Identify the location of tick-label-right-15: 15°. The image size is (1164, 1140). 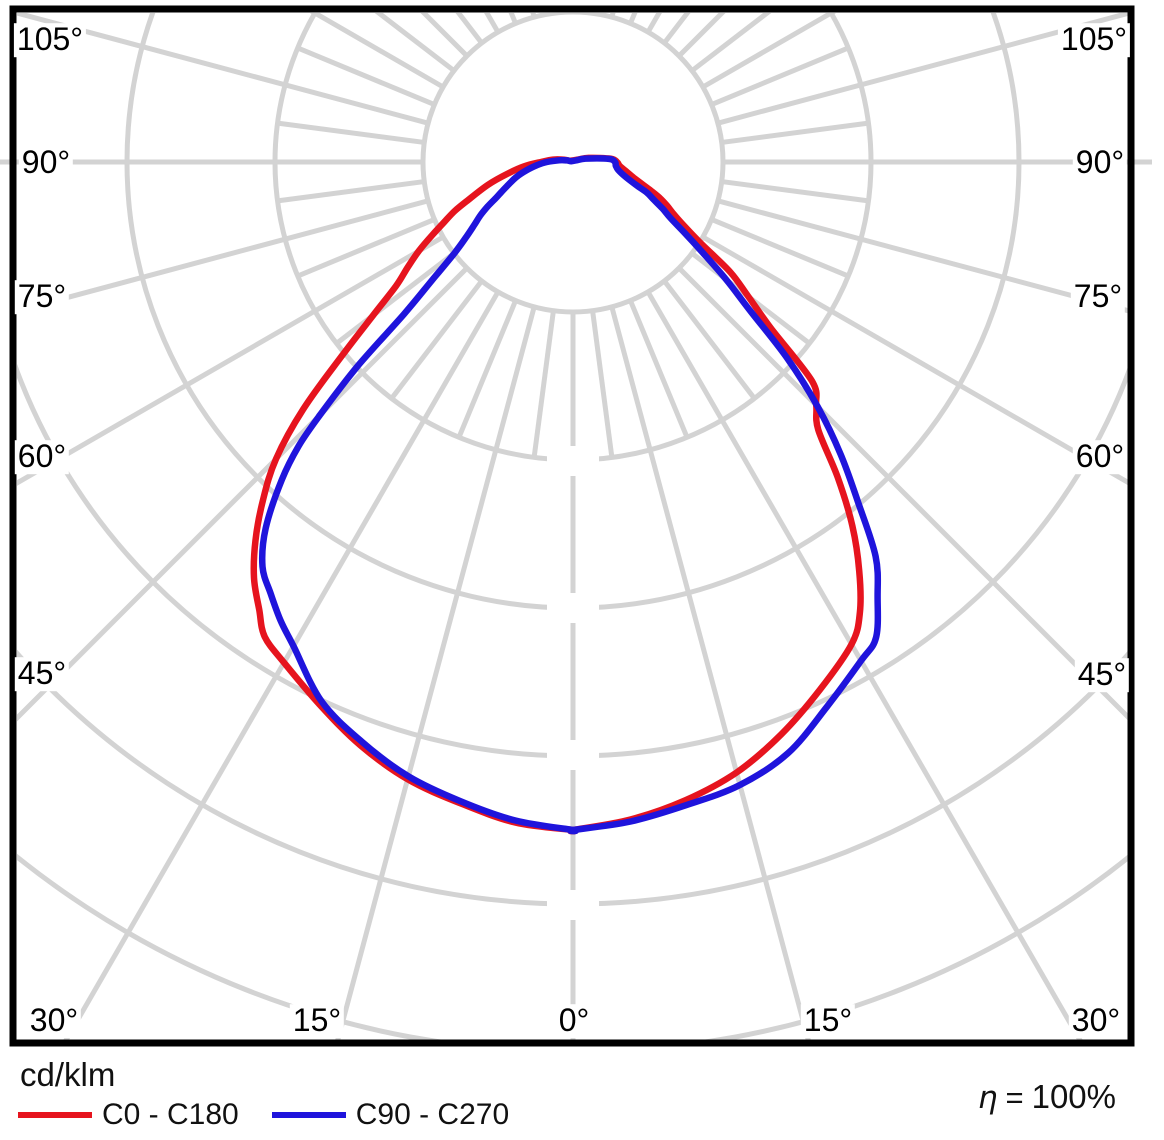
(828, 1021).